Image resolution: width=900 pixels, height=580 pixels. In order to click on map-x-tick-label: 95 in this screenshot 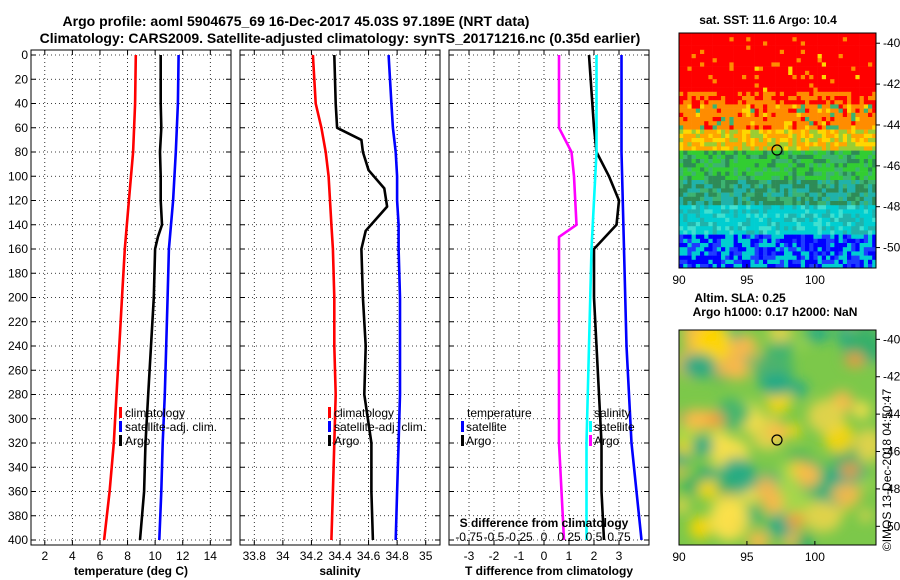, I will do `click(747, 280)`.